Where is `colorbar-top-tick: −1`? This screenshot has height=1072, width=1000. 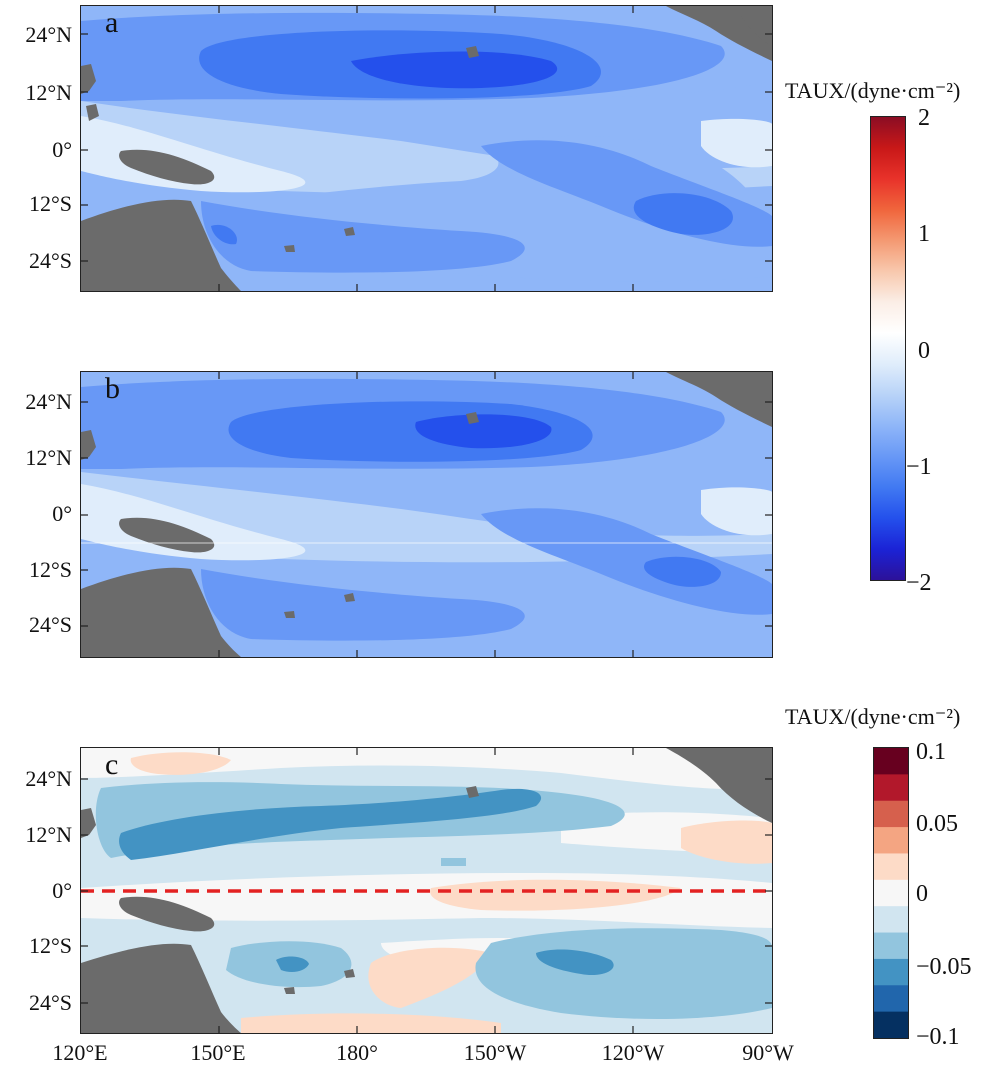 colorbar-top-tick: −1 is located at coordinates (919, 467).